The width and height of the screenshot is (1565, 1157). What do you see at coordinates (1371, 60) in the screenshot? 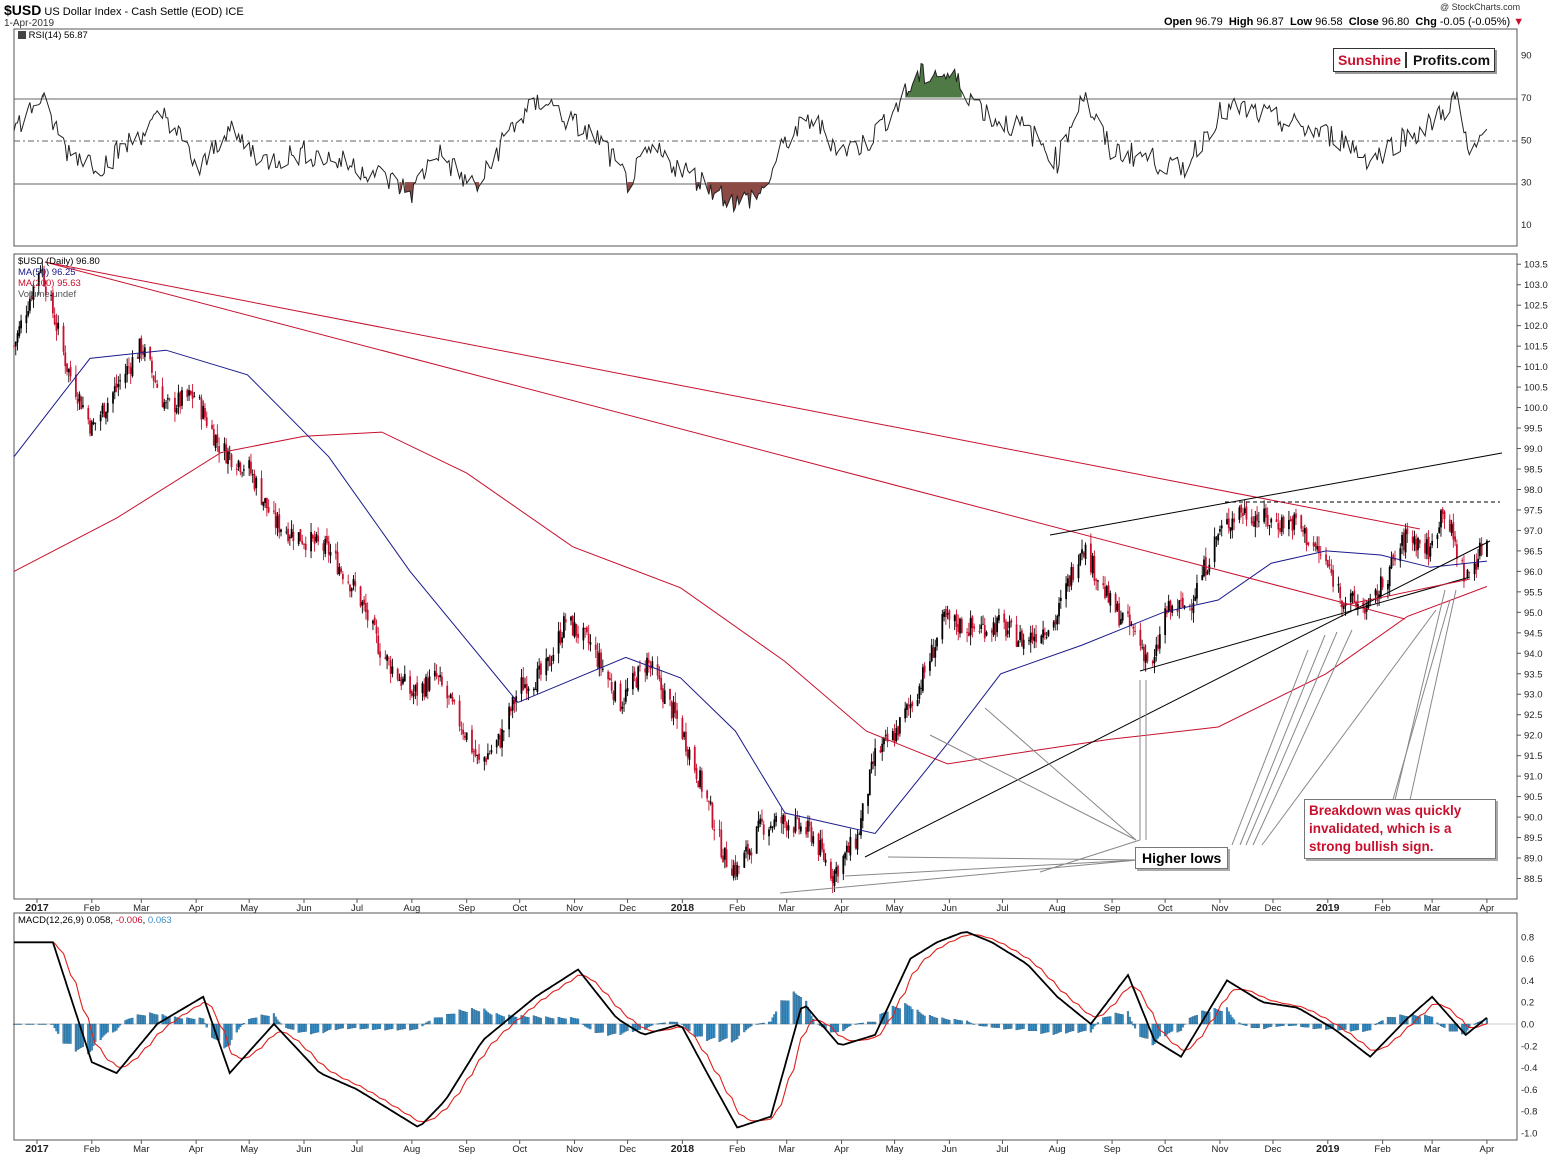
I see `logo-part1: Sunshine` at bounding box center [1371, 60].